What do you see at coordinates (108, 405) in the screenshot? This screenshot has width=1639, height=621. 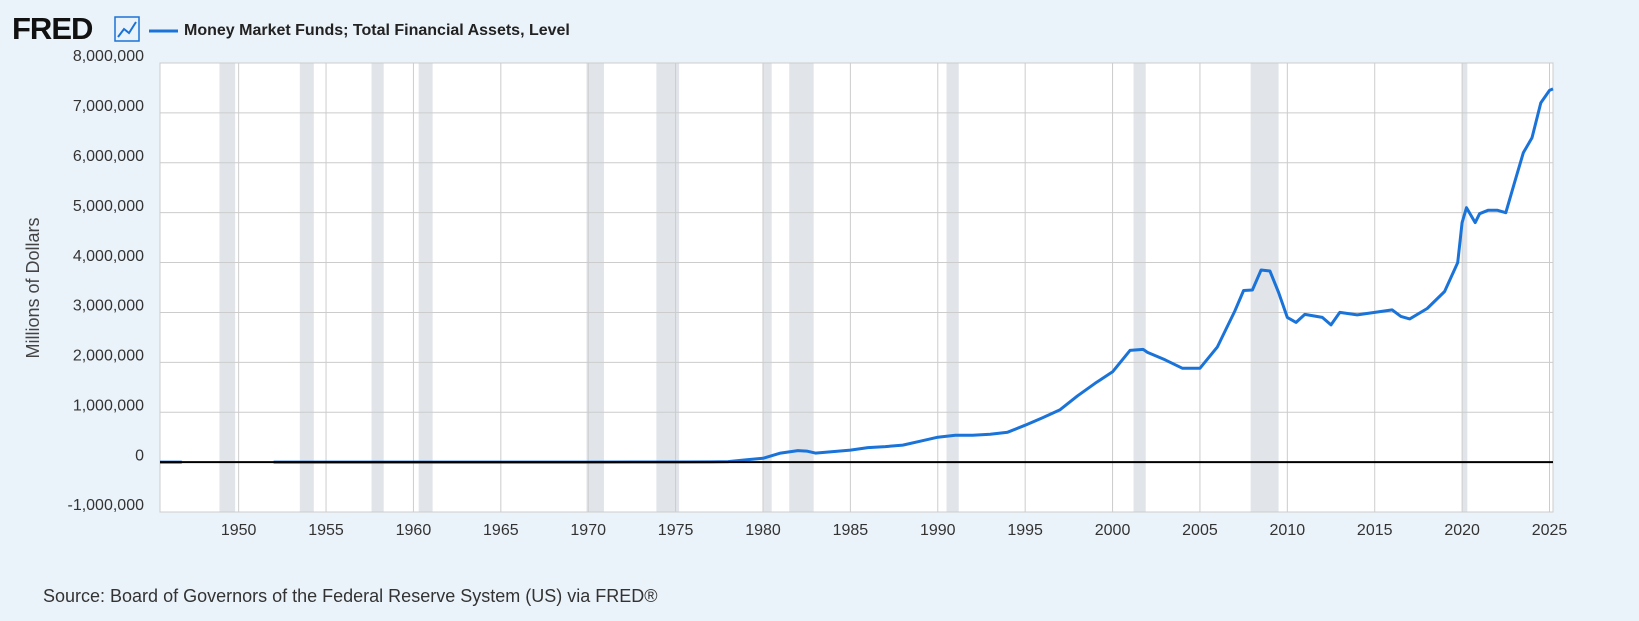 I see `y-tick-label: 1,000,000` at bounding box center [108, 405].